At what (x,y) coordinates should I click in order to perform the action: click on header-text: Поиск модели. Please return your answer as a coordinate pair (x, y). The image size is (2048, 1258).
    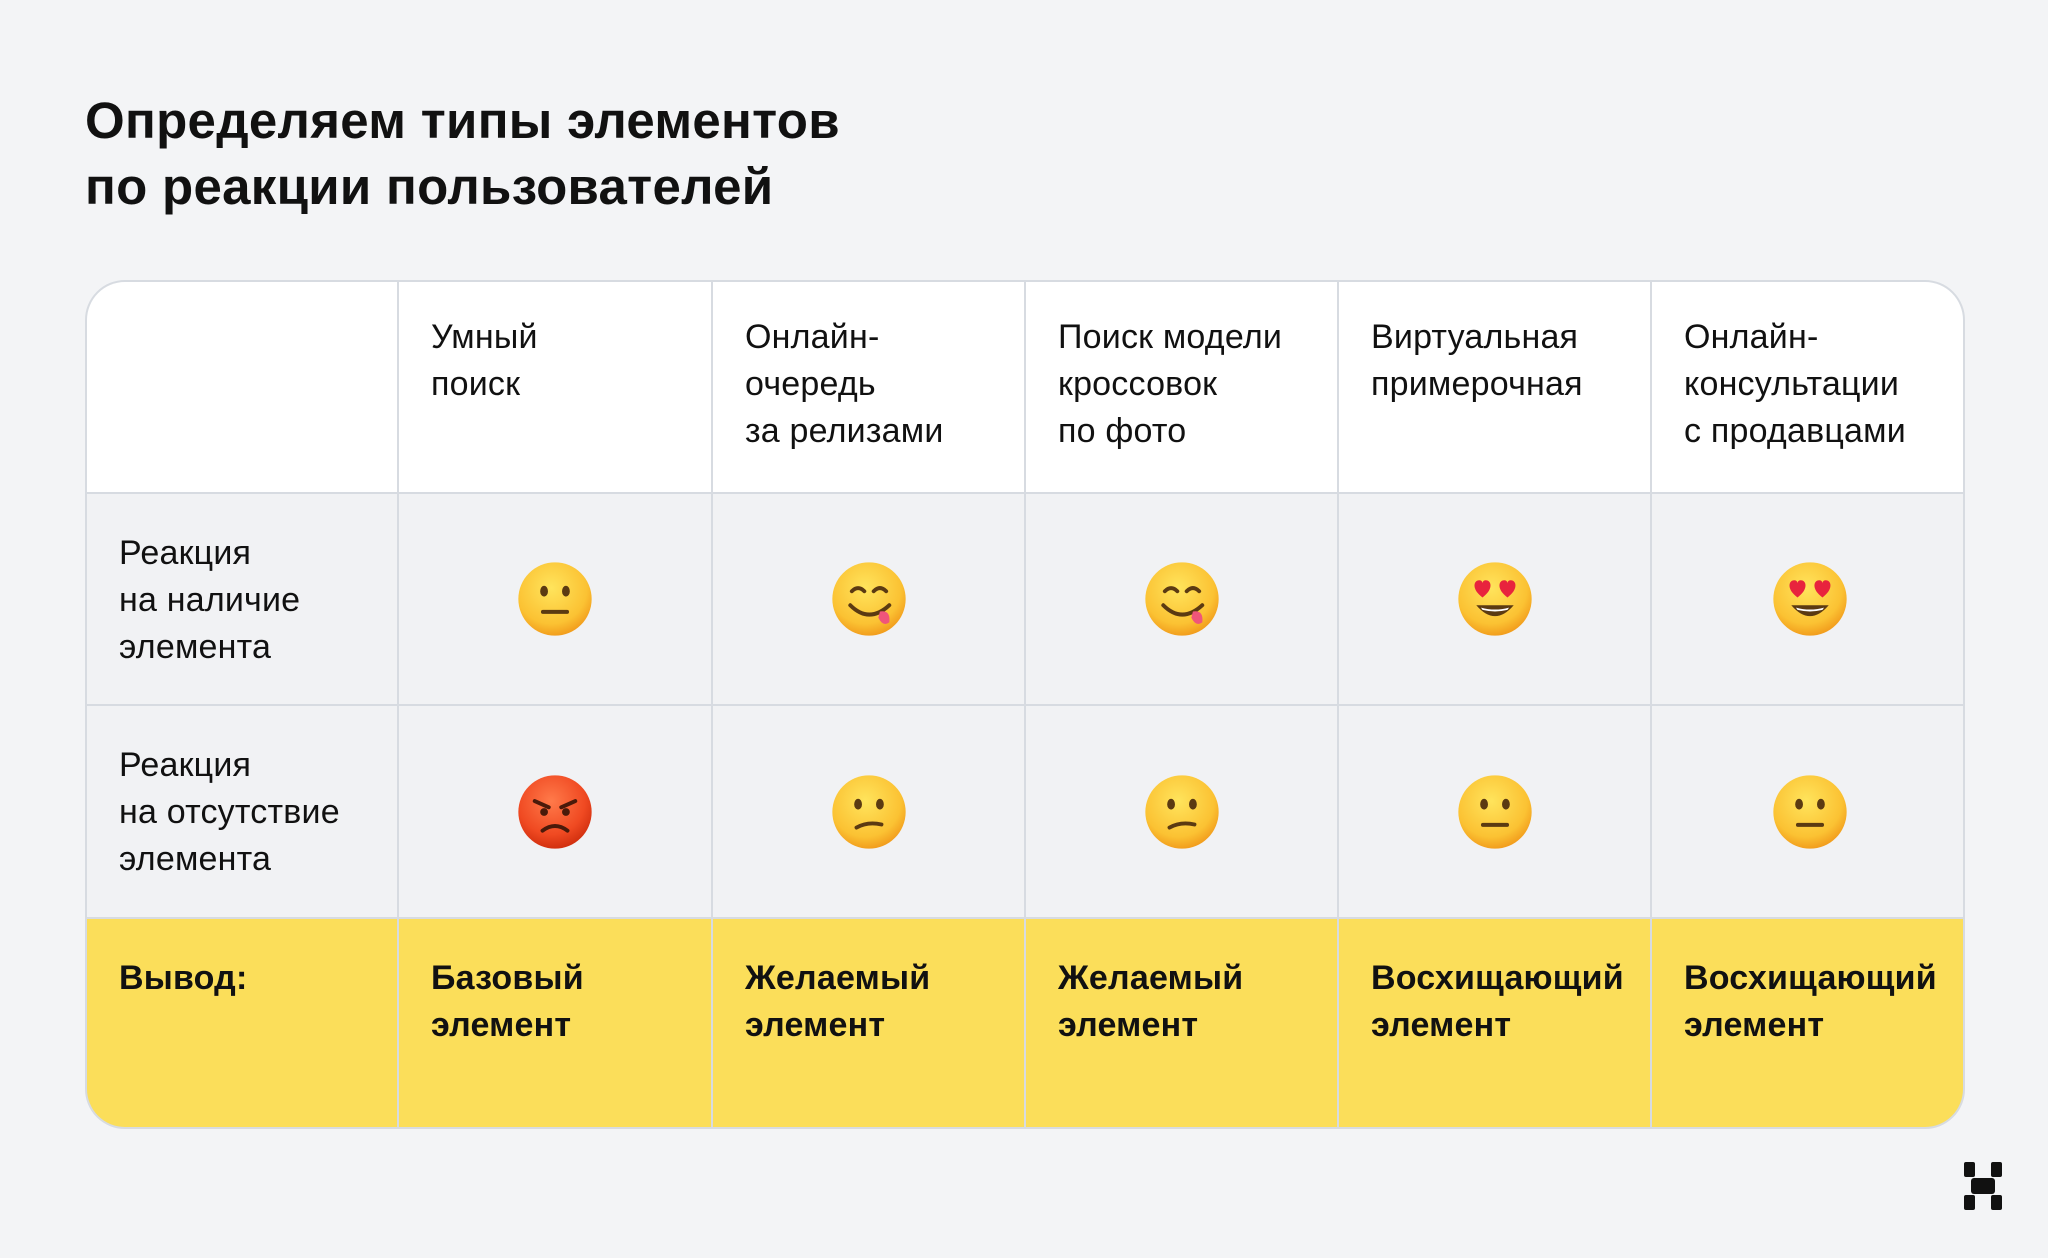
    Looking at the image, I should click on (1170, 337).